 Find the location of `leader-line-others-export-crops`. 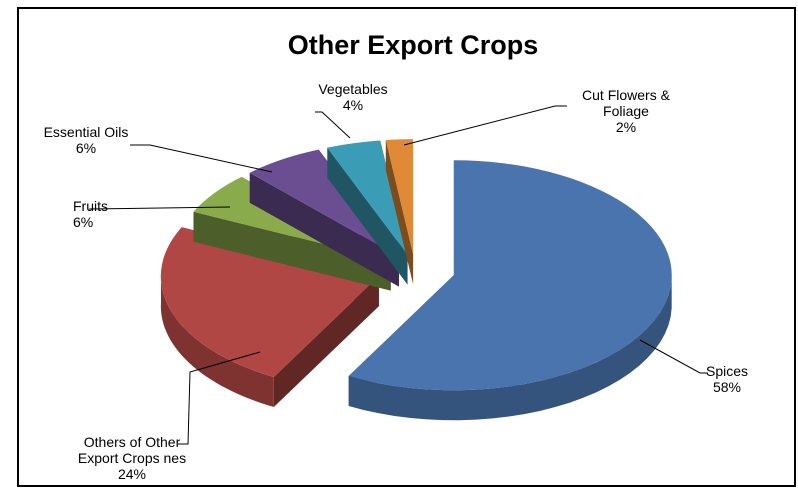

leader-line-others-export-crops is located at coordinates (219, 398).